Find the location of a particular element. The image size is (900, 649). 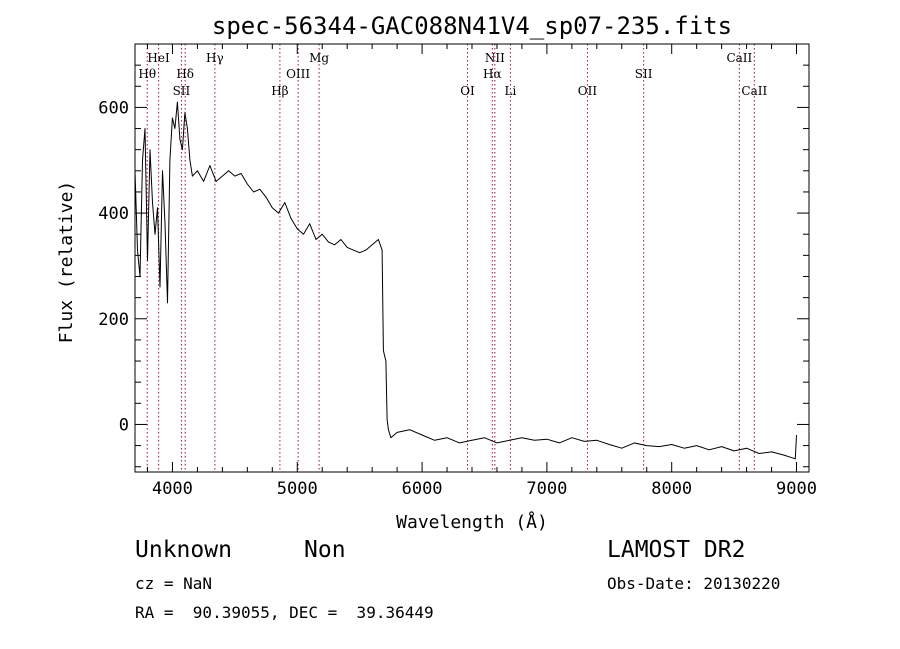

survey-name: LAMOST DR2 is located at coordinates (676, 550).